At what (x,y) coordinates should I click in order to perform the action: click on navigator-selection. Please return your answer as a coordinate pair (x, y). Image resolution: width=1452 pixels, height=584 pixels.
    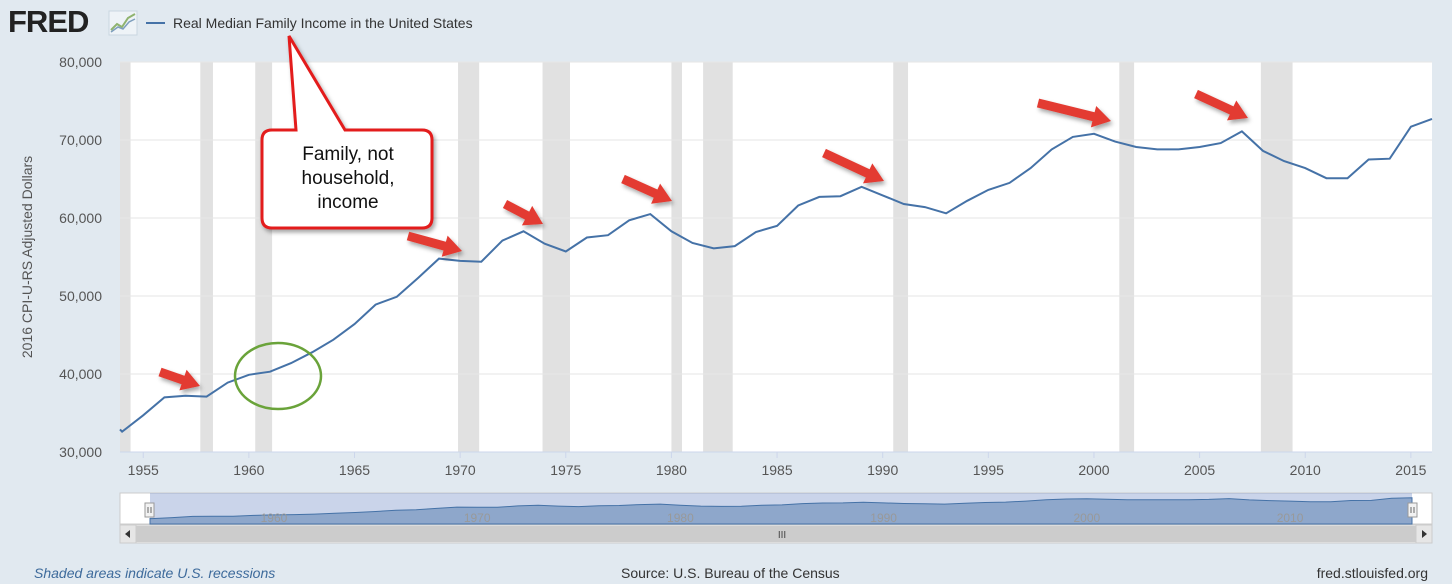
    Looking at the image, I should click on (781, 508).